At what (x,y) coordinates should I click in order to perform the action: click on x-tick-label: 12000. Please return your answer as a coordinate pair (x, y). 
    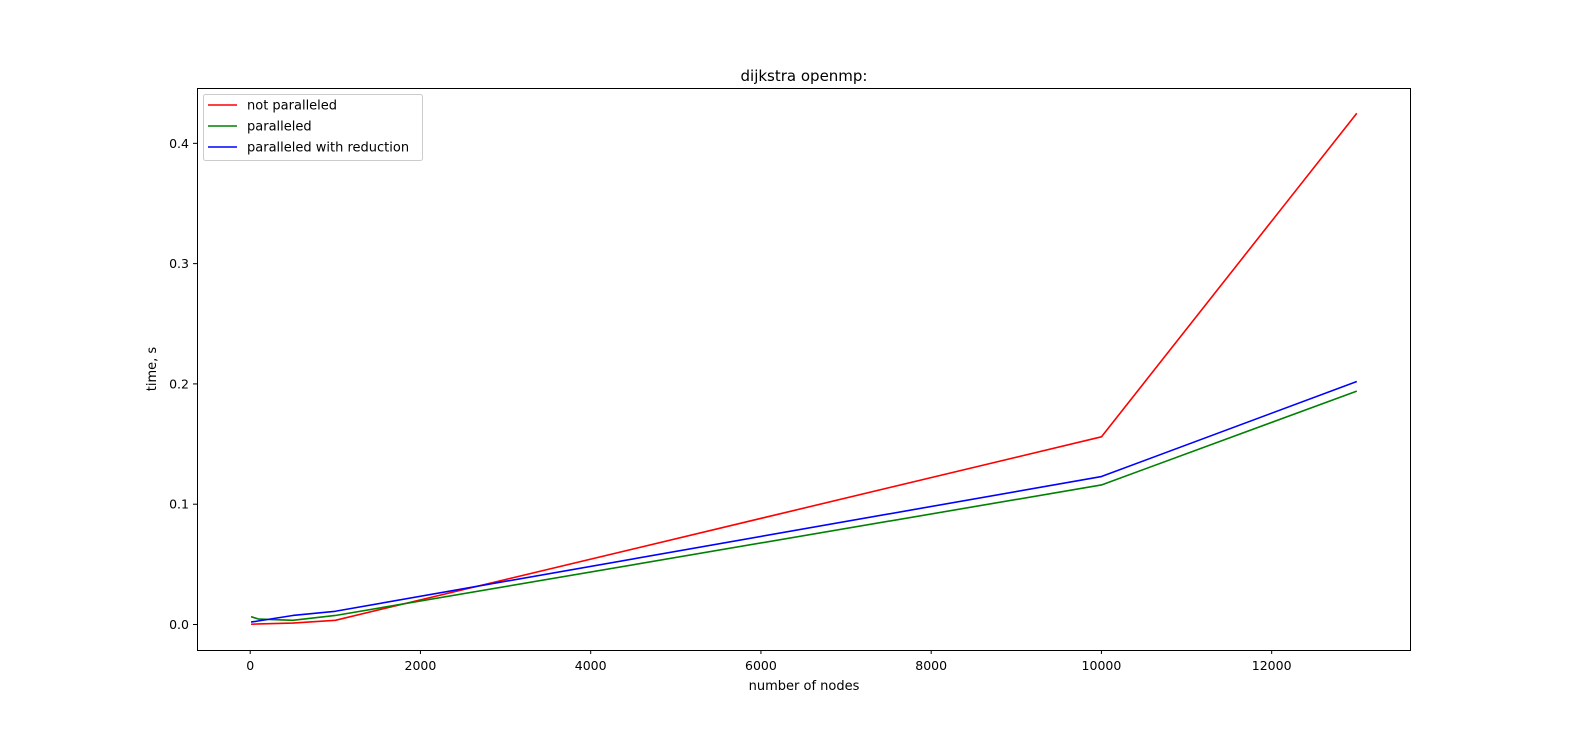
    Looking at the image, I should click on (1272, 665).